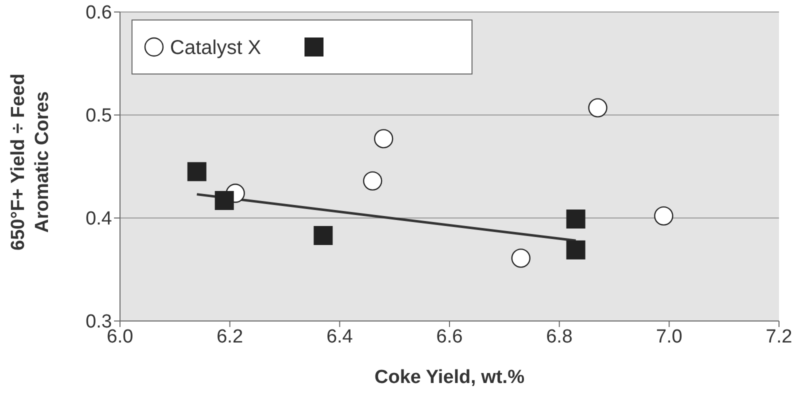 Image resolution: width=801 pixels, height=411 pixels. I want to click on x-tick-label: 6.4, so click(340, 337).